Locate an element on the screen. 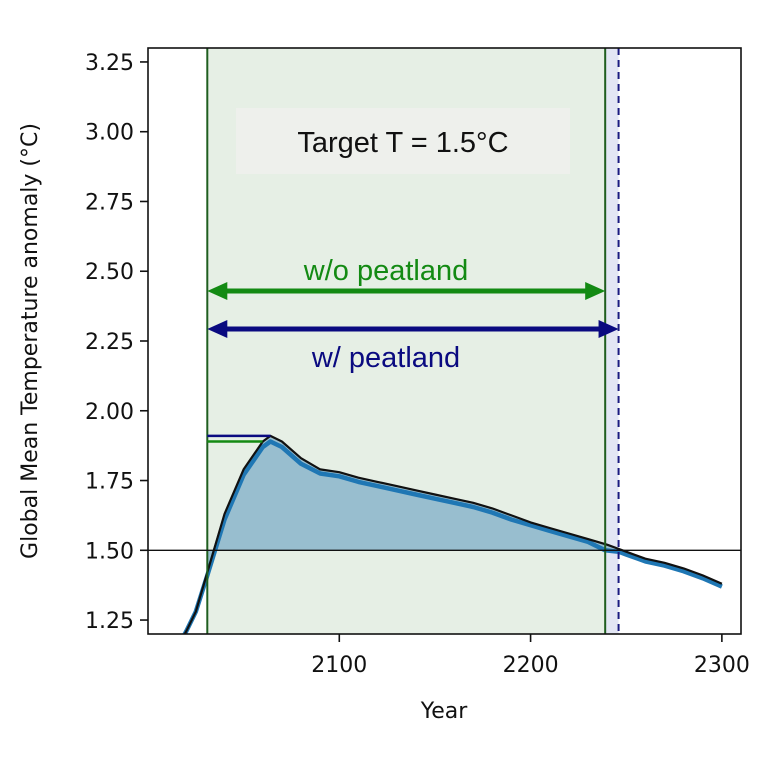 This screenshot has height=768, width=768. target-label: Target T = 1.5°C is located at coordinates (402, 143).